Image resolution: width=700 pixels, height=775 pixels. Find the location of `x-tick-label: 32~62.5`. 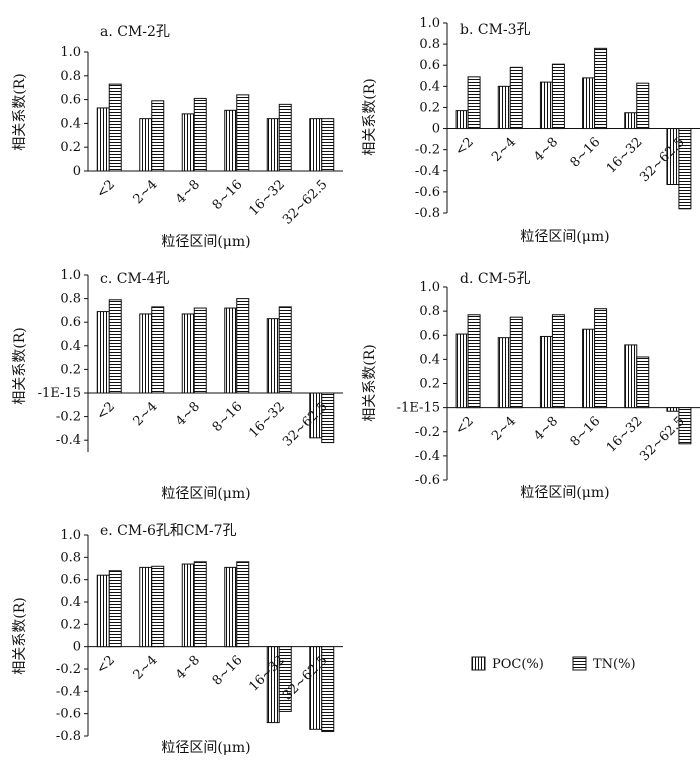

x-tick-label: 32~62.5 is located at coordinates (305, 202).